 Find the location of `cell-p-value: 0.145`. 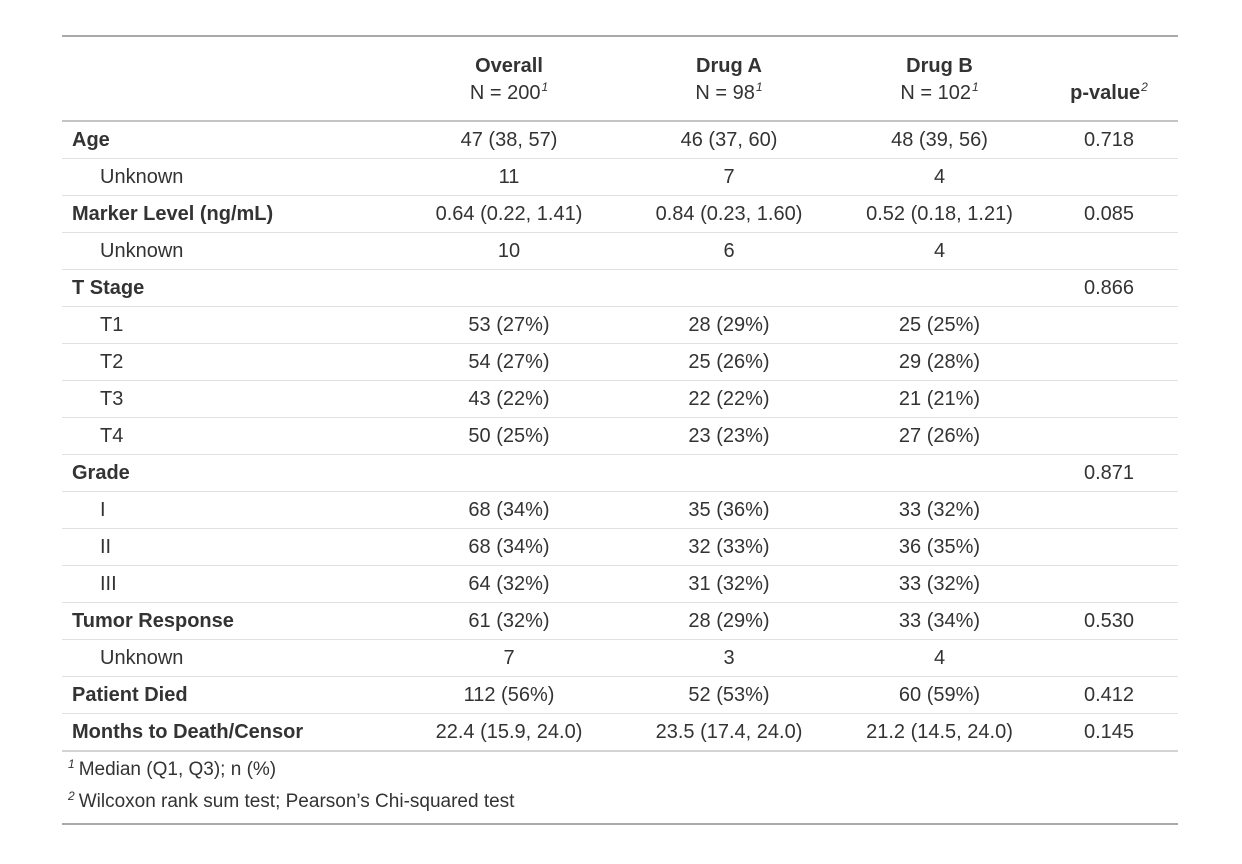

cell-p-value: 0.145 is located at coordinates (1109, 732).